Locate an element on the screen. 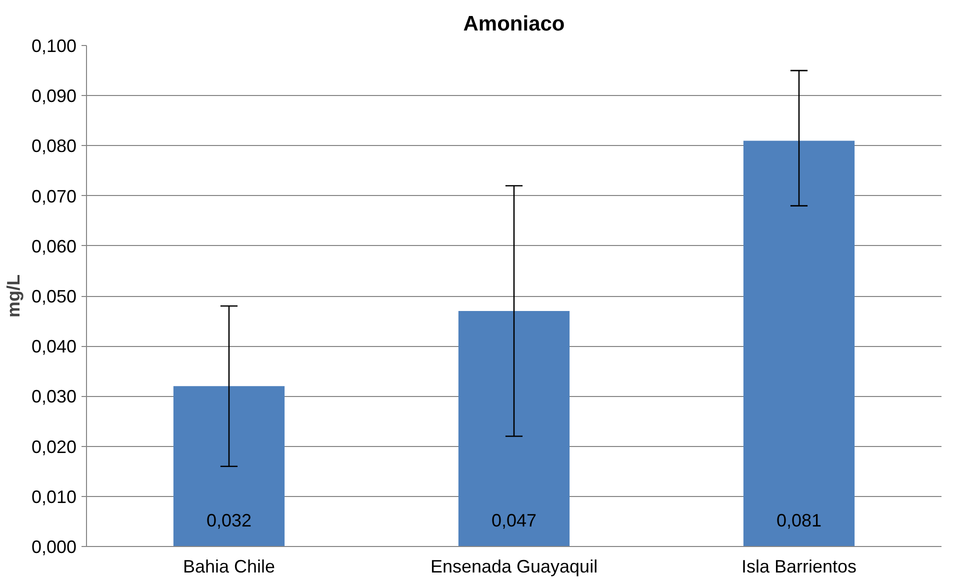 Image resolution: width=959 pixels, height=583 pixels. y-tick-label: 0,000 is located at coordinates (54, 547).